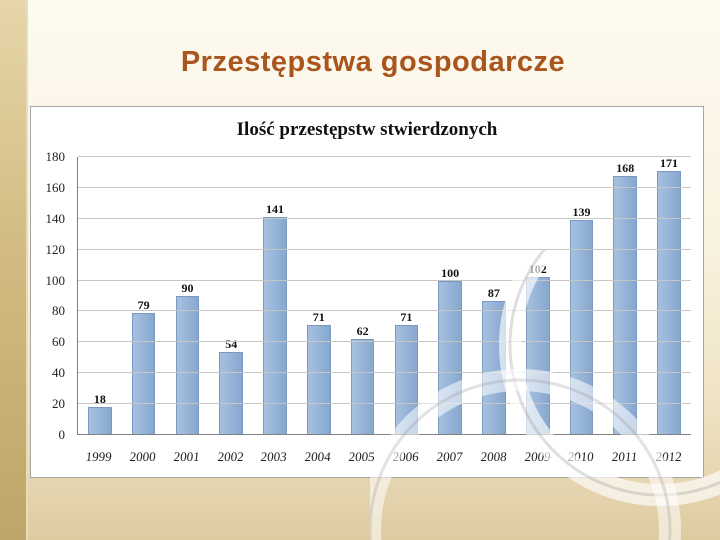  What do you see at coordinates (55, 249) in the screenshot?
I see `y-tick-label: 120` at bounding box center [55, 249].